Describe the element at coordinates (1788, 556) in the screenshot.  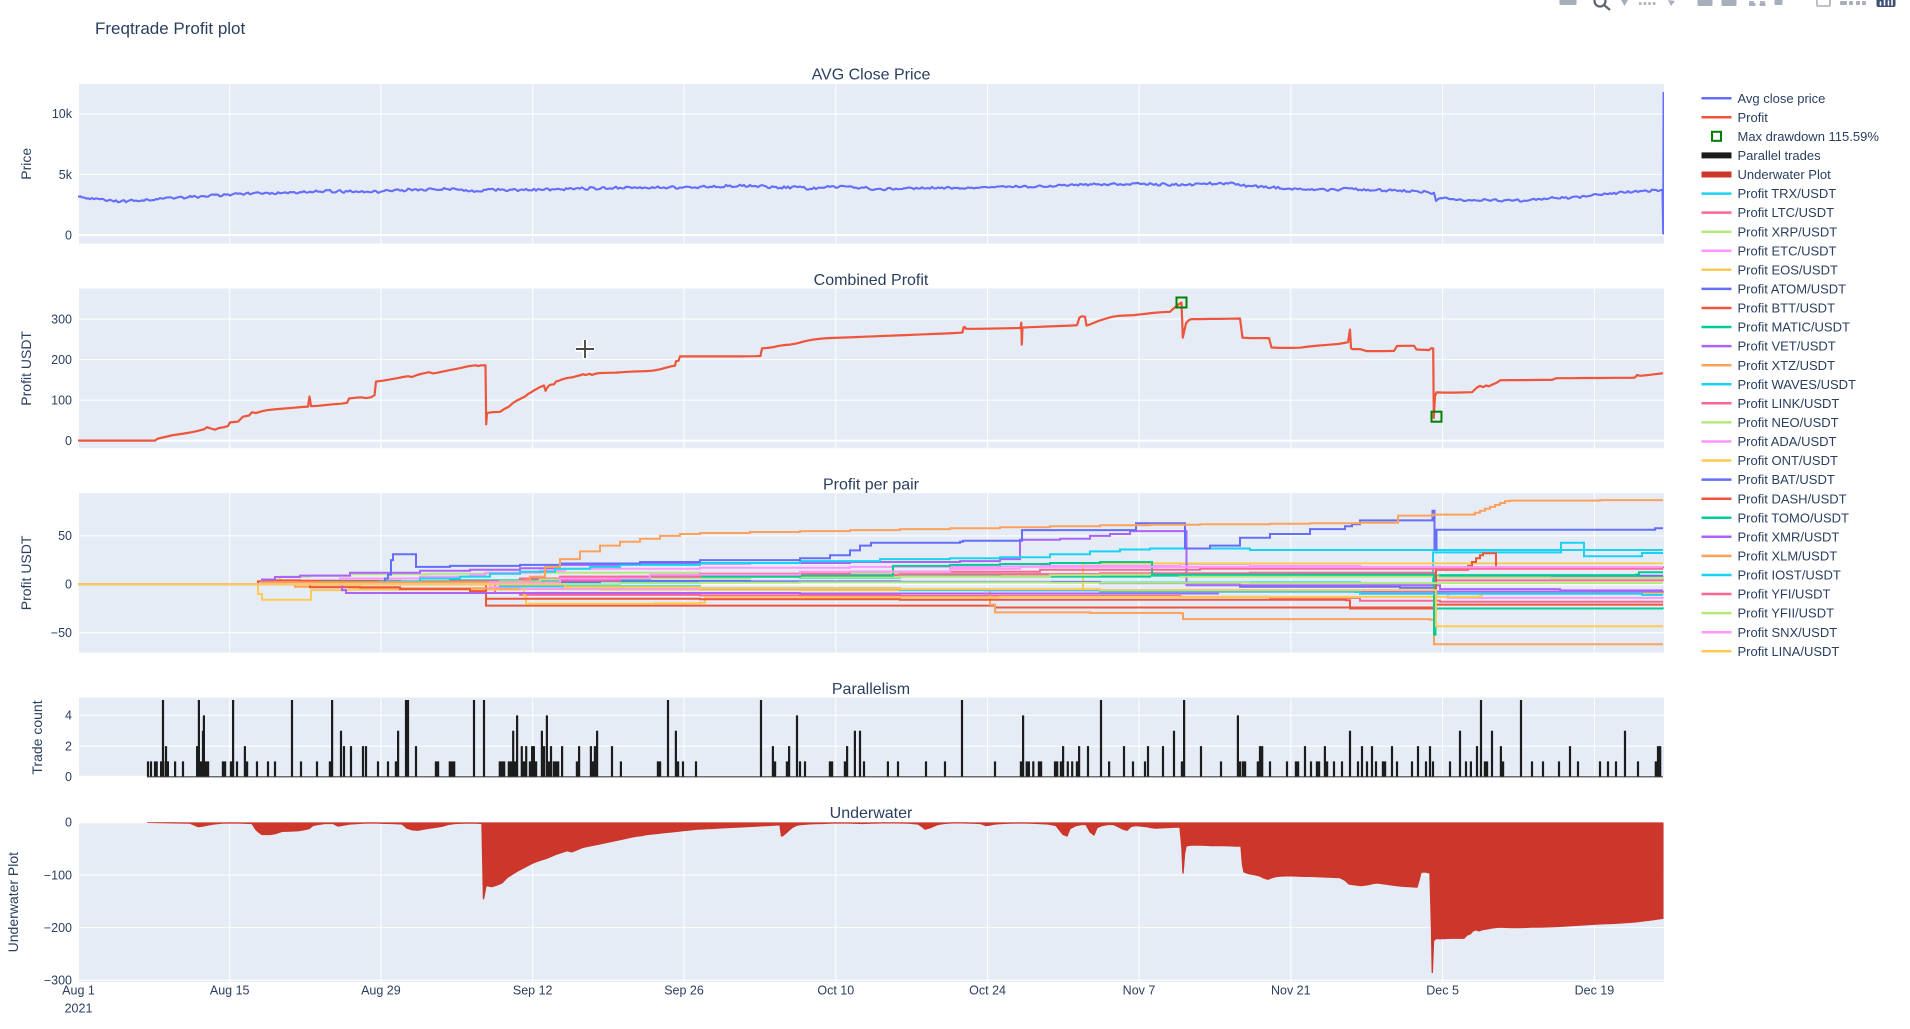
I see `svg-text: Profit XLM/USDT` at that location.